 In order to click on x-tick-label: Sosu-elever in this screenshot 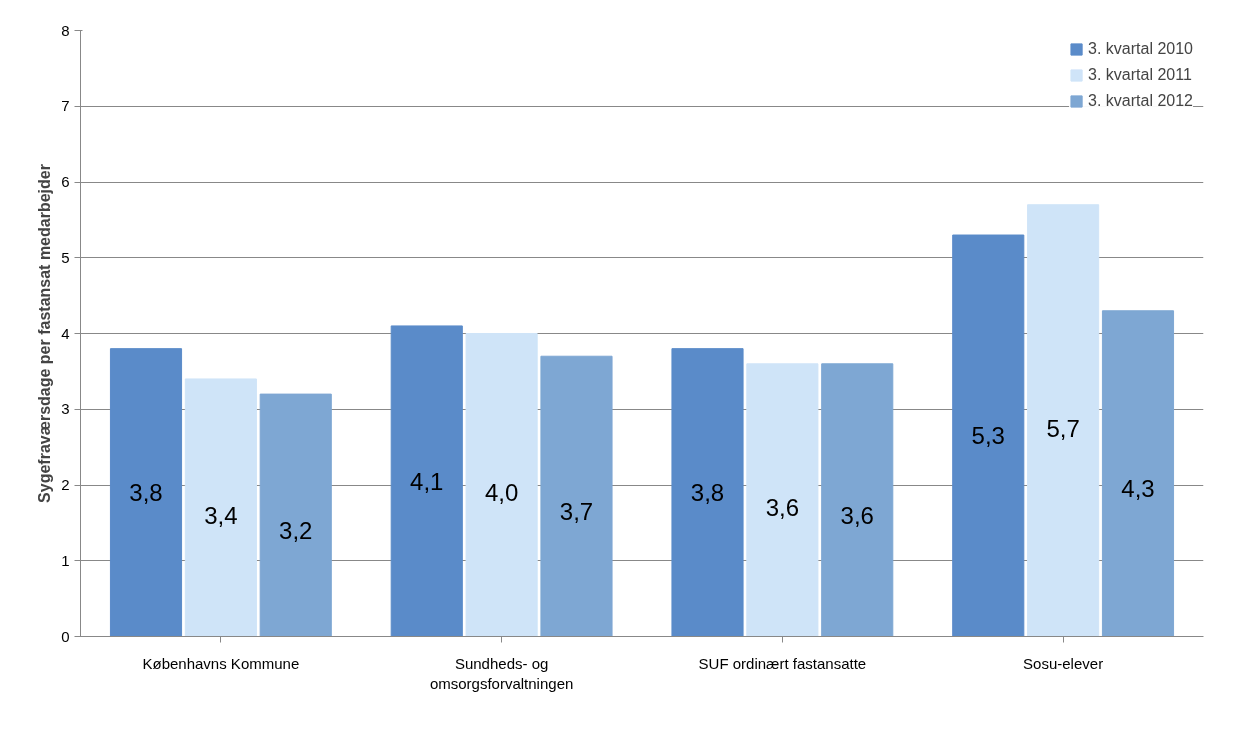, I will do `click(1063, 663)`.